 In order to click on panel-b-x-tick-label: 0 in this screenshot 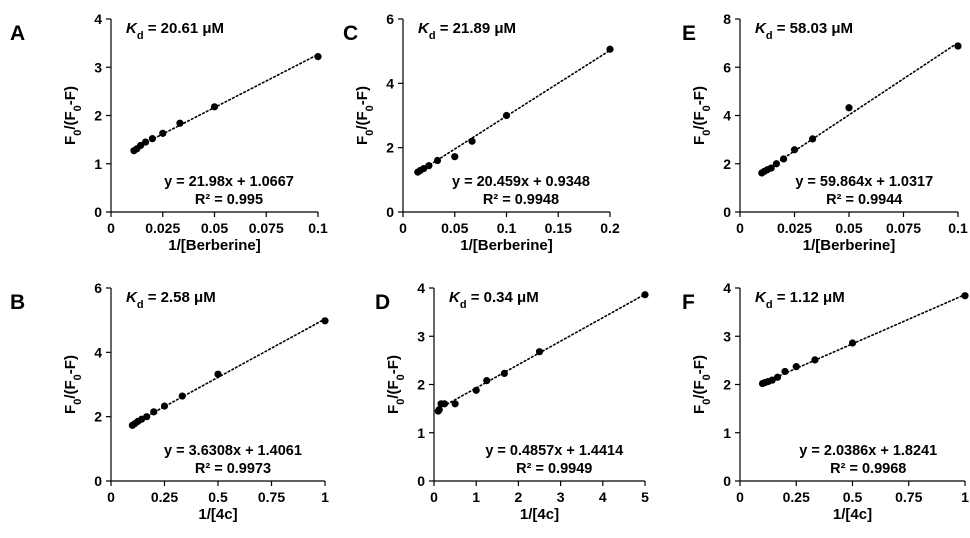, I will do `click(111, 497)`.